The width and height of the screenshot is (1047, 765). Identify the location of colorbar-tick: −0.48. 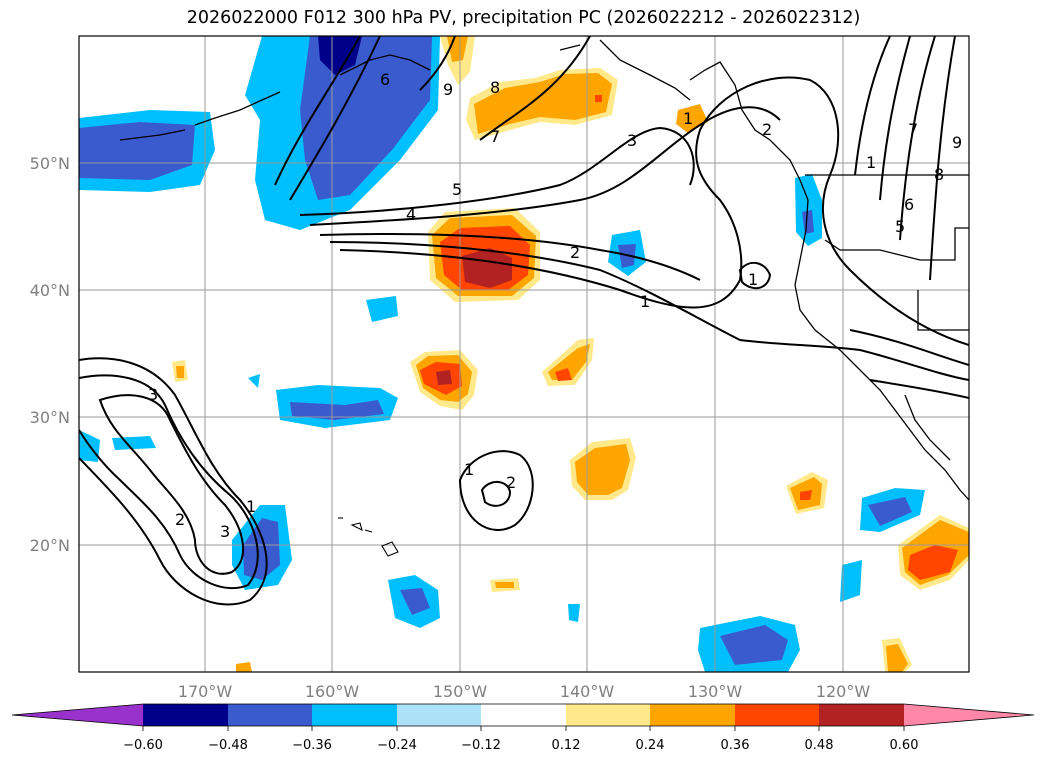
(228, 745).